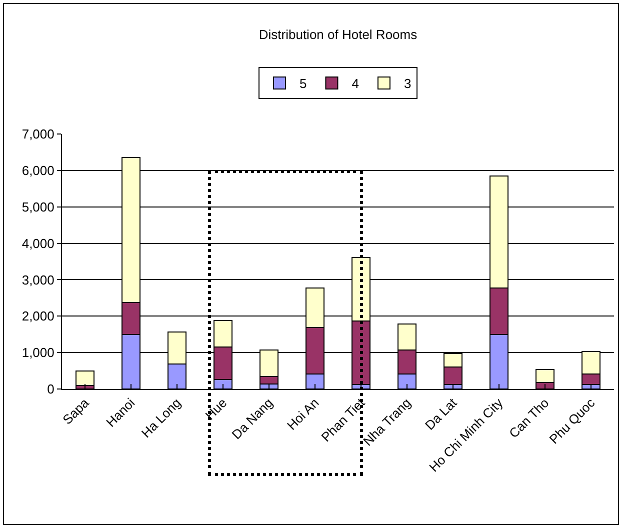 The width and height of the screenshot is (624, 530). What do you see at coordinates (303, 84) in the screenshot?
I see `legend-label: 5` at bounding box center [303, 84].